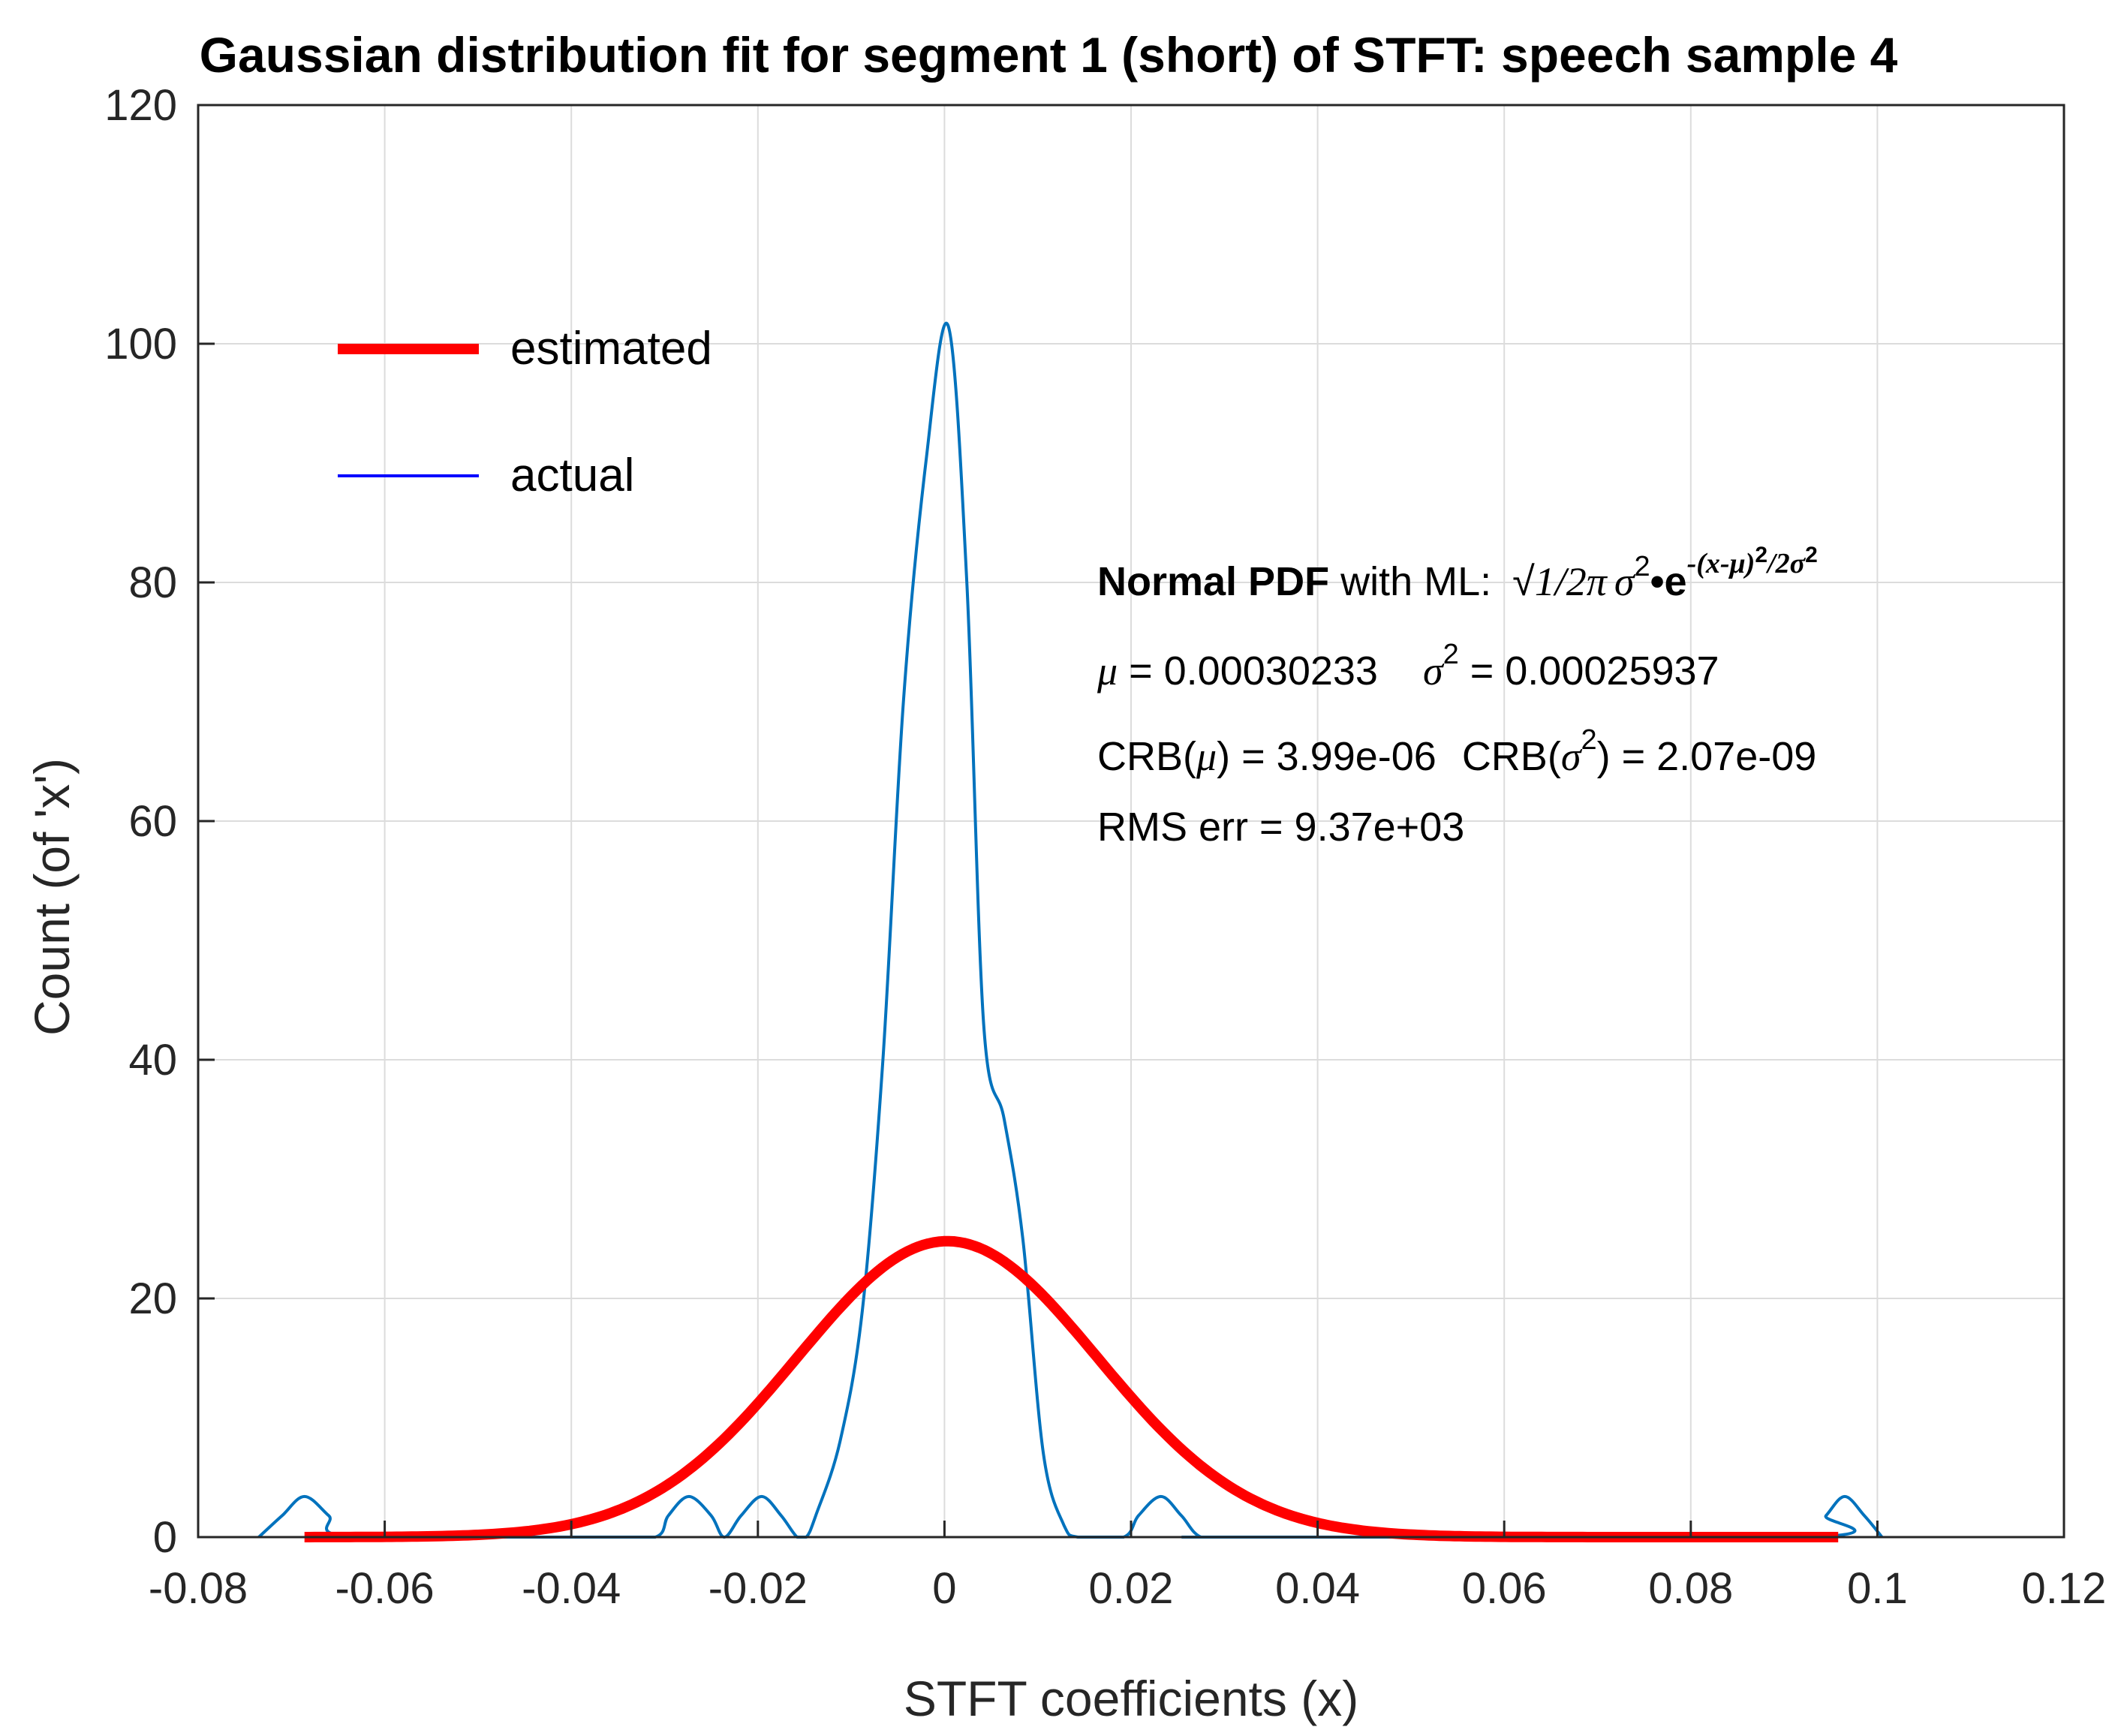 This screenshot has height=1736, width=2127. What do you see at coordinates (1721, 563) in the screenshot?
I see `formula-exponent: -(x-μ)` at bounding box center [1721, 563].